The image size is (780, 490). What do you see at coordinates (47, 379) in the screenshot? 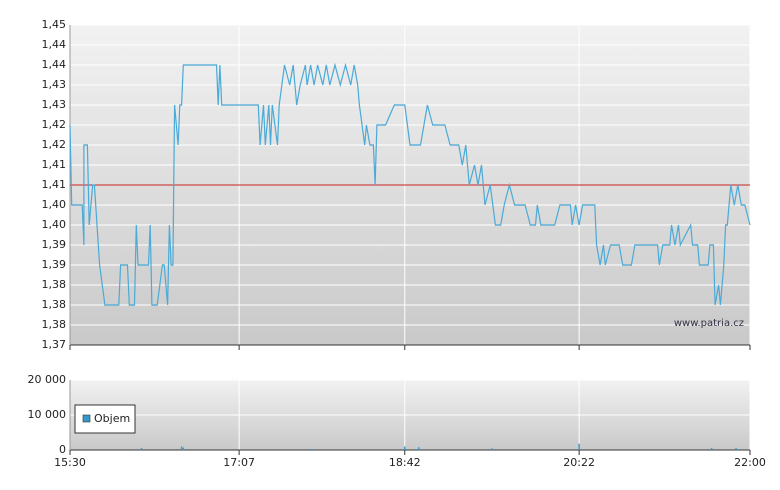
I see `y-tick-label: 20 000` at bounding box center [47, 379].